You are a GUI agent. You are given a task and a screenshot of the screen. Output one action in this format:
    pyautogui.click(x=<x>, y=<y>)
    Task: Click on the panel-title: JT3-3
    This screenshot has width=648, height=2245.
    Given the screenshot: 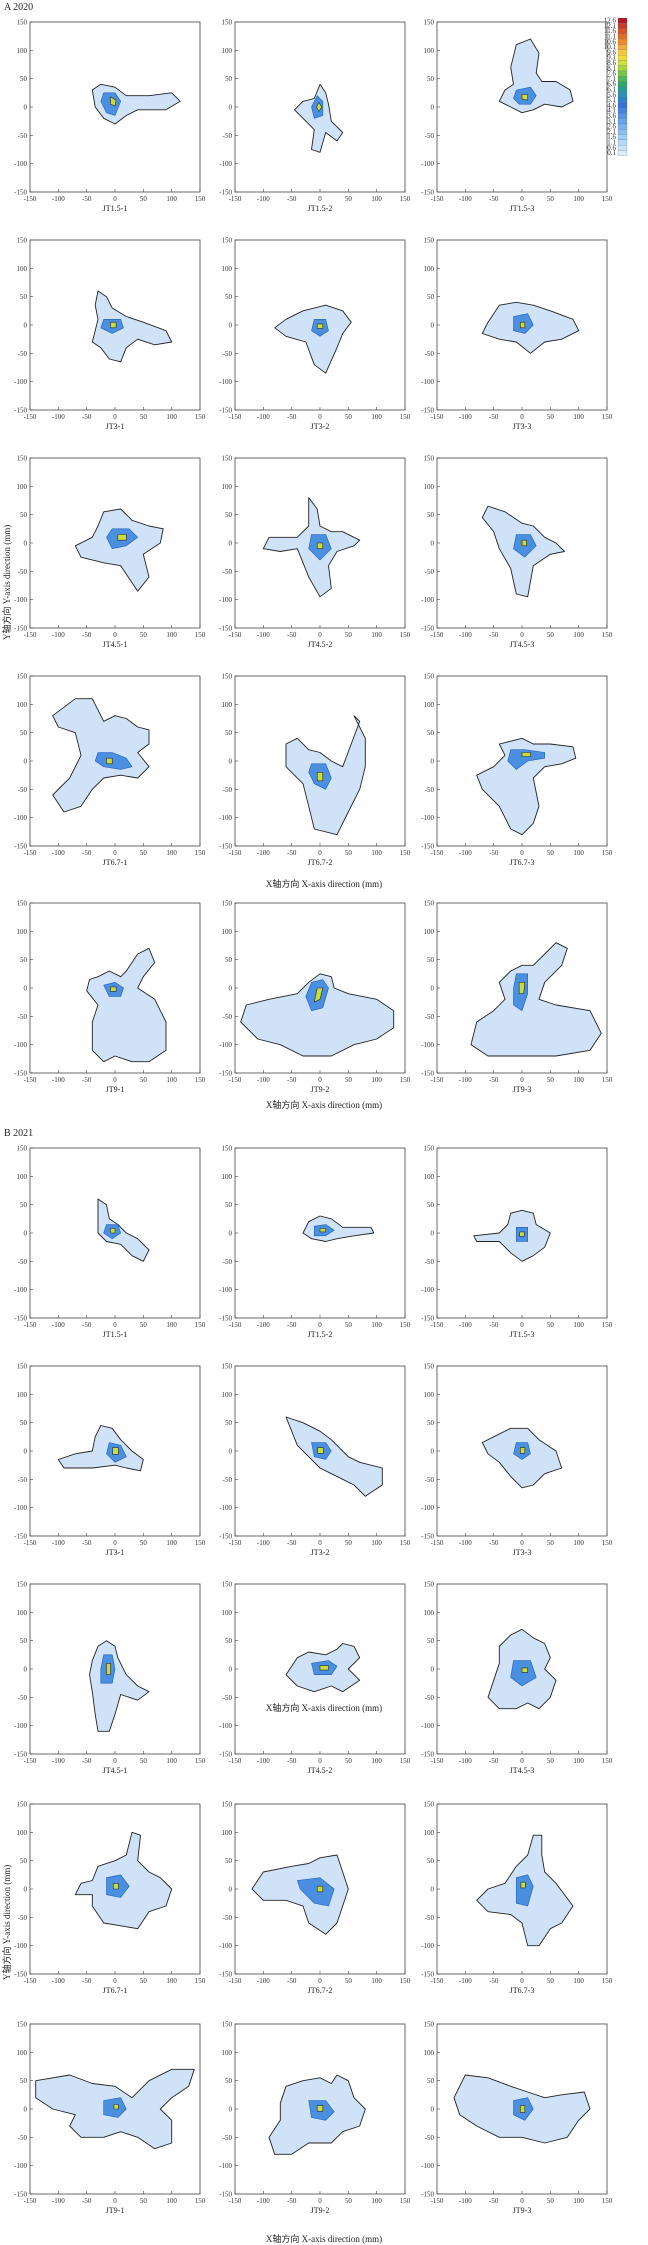 What is the action you would take?
    pyautogui.click(x=522, y=1552)
    